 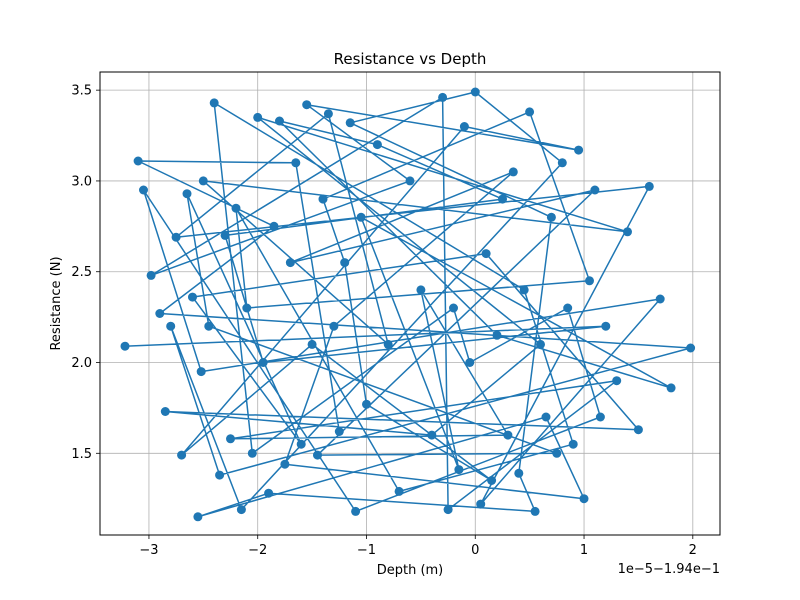 I want to click on y-tick-label: 2.5, so click(x=81, y=272).